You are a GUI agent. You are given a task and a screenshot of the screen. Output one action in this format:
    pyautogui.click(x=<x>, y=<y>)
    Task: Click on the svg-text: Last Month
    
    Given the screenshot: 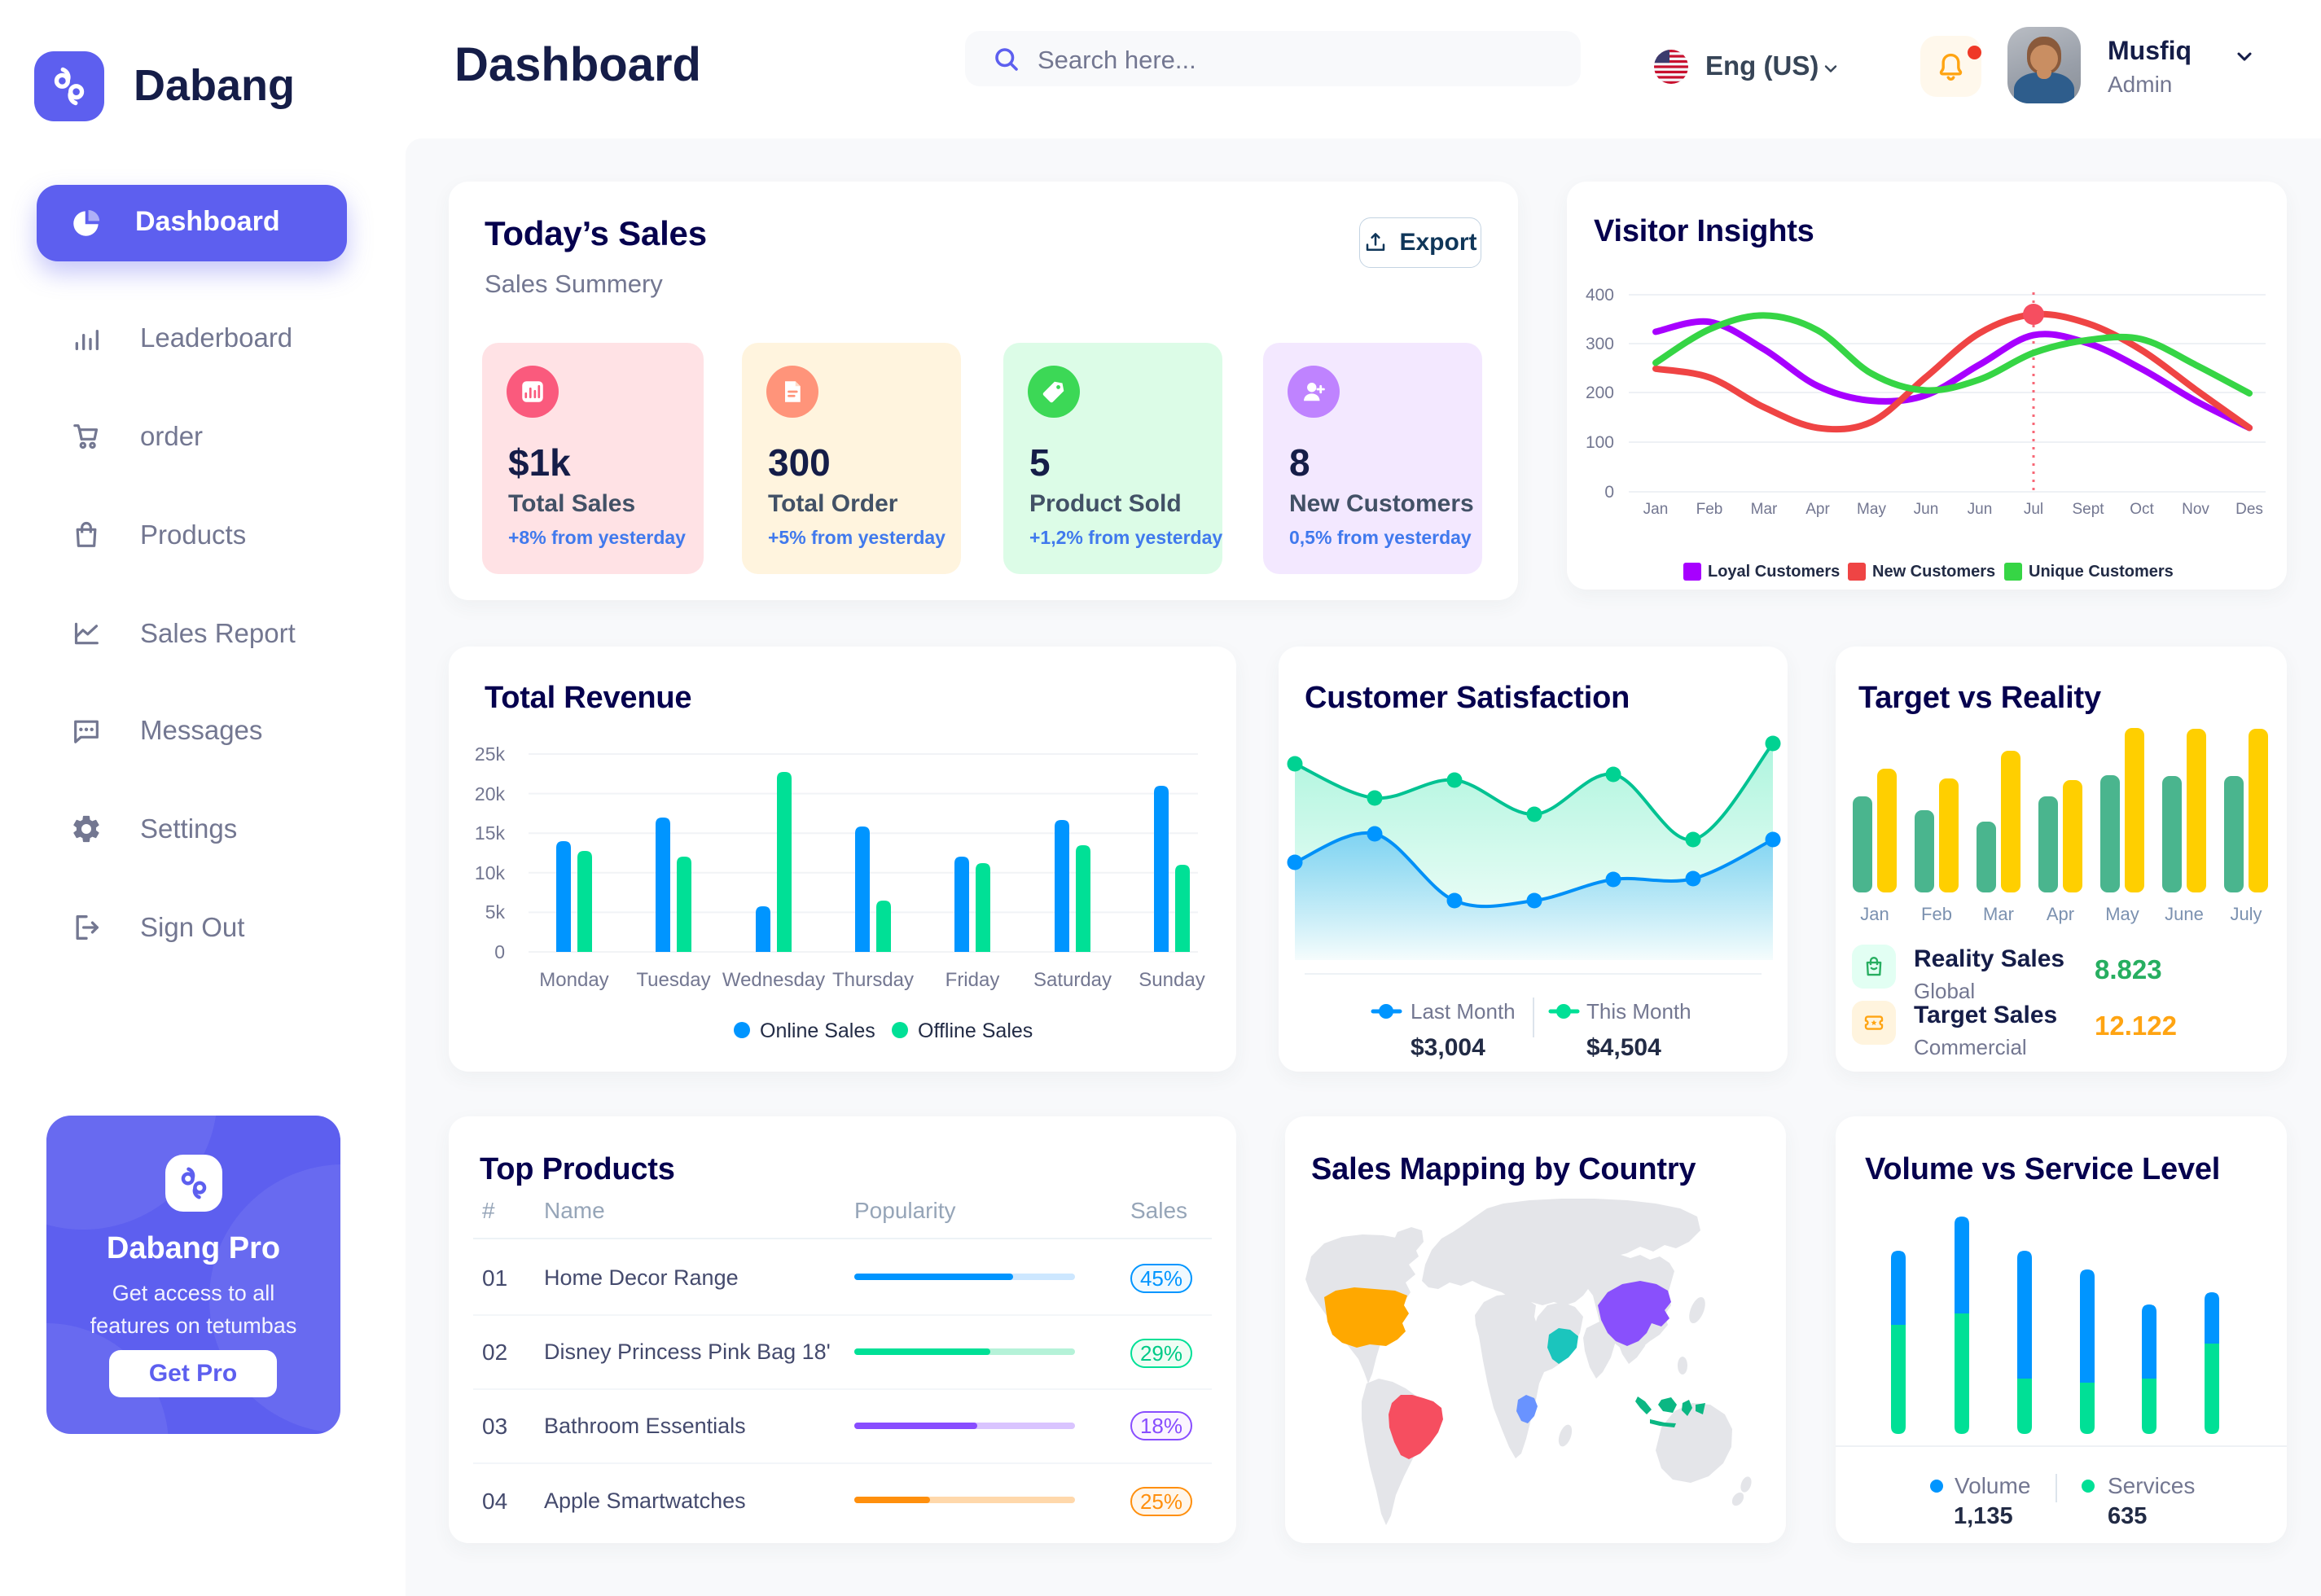 What is the action you would take?
    pyautogui.click(x=1463, y=1012)
    